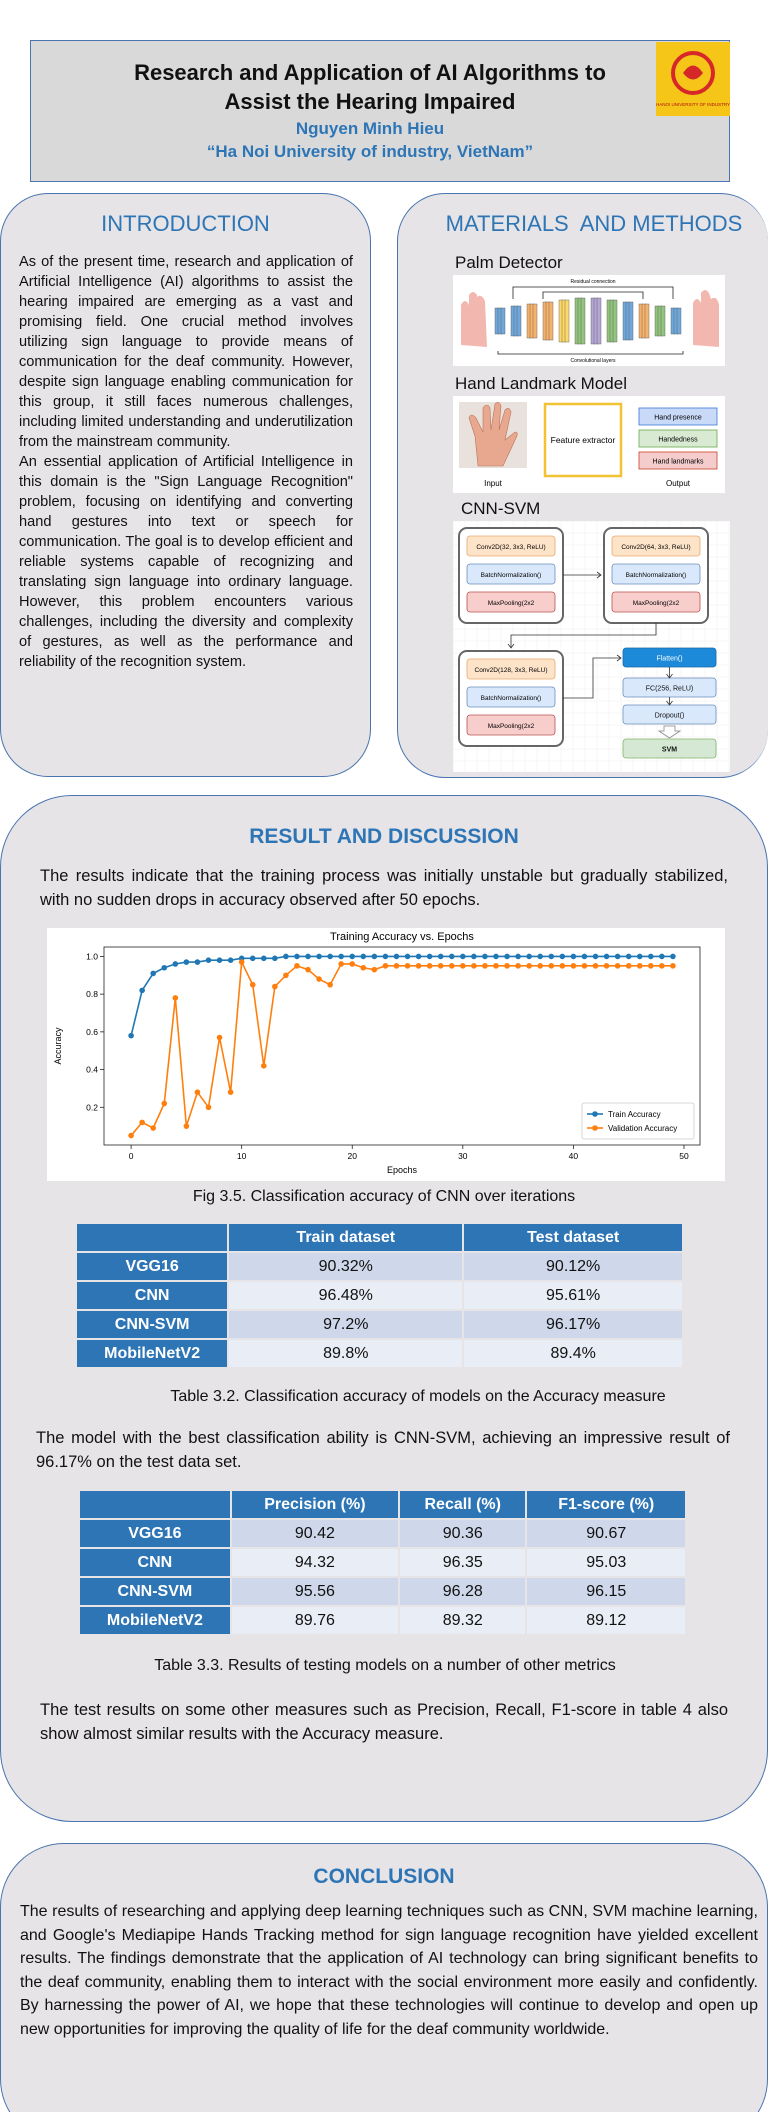 The image size is (768, 2112). Describe the element at coordinates (678, 440) in the screenshot. I see `output-label: Handedness` at that location.